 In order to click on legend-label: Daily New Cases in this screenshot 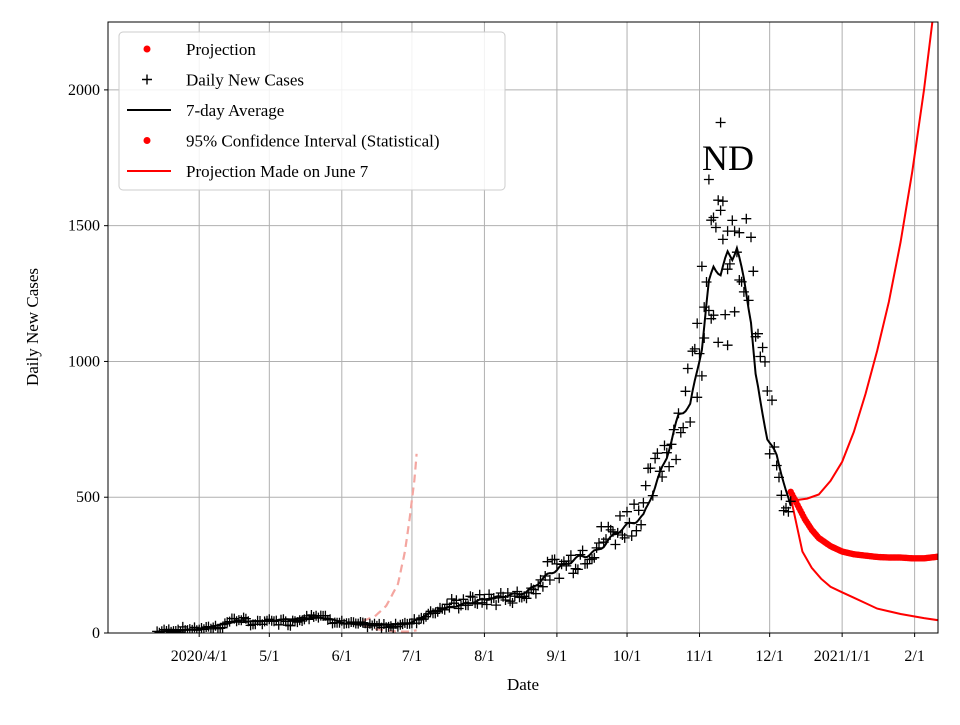, I will do `click(245, 80)`.